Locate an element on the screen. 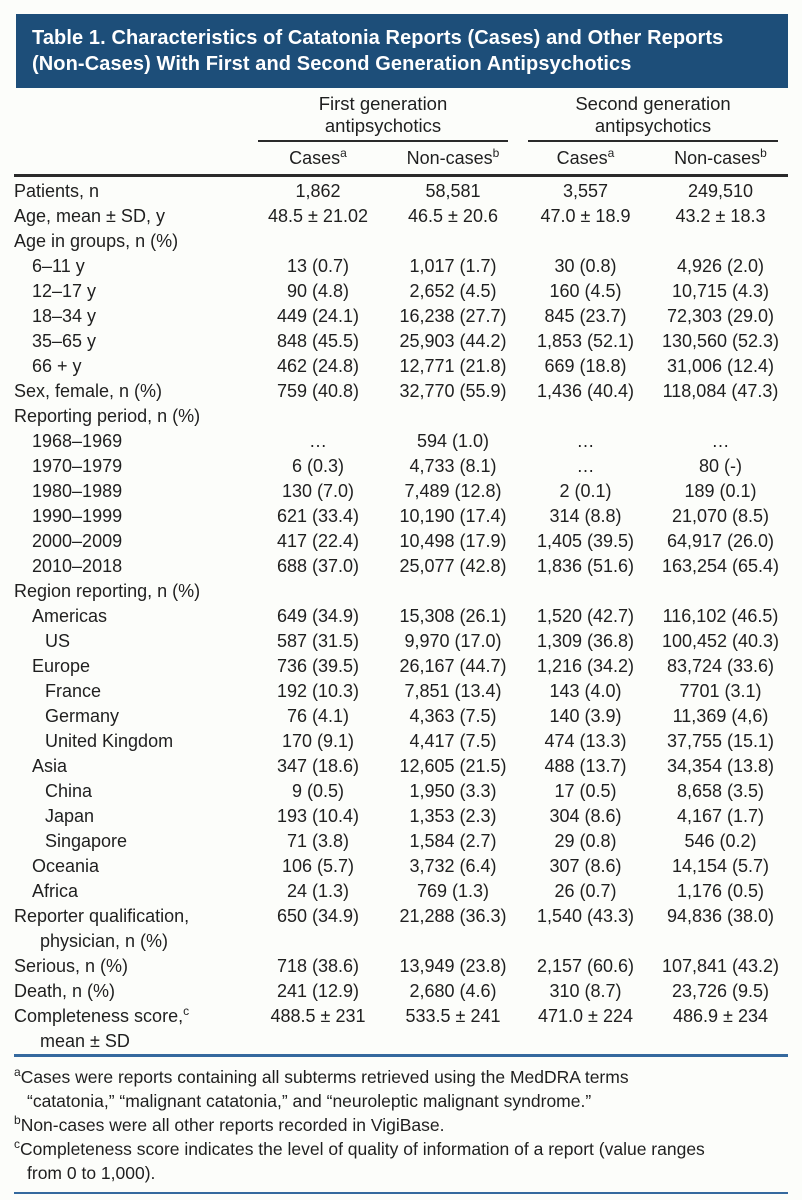 The image size is (802, 1200). row-label: Asia is located at coordinates (50, 766).